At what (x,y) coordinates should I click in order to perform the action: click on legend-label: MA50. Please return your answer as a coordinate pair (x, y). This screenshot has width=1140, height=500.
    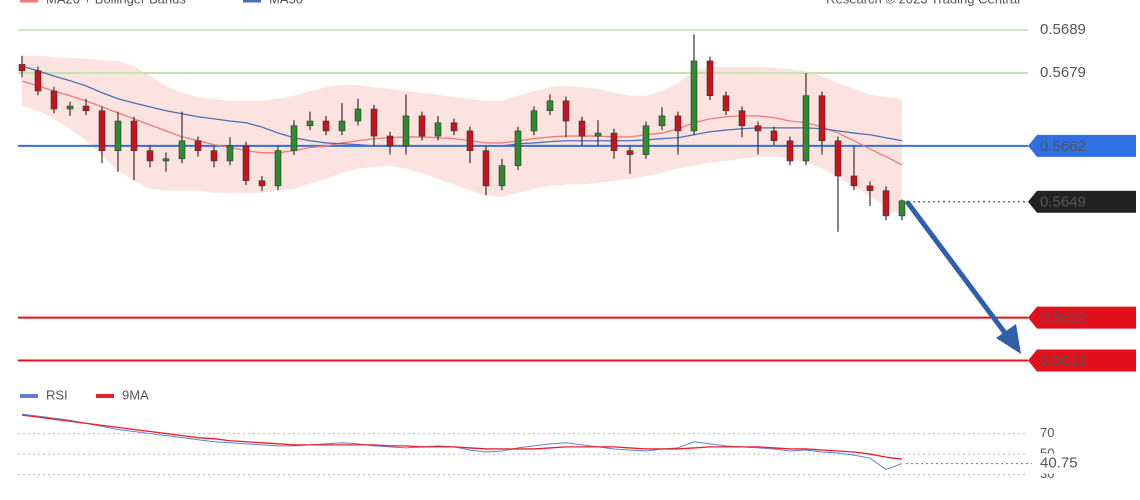
    Looking at the image, I should click on (286, 3).